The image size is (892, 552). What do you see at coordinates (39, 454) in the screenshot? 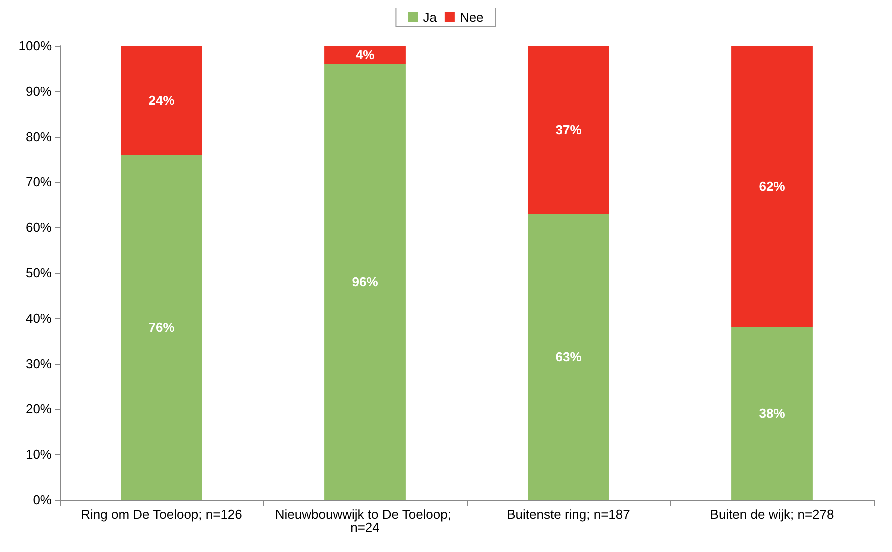
I see `y-tick-label: 10%` at bounding box center [39, 454].